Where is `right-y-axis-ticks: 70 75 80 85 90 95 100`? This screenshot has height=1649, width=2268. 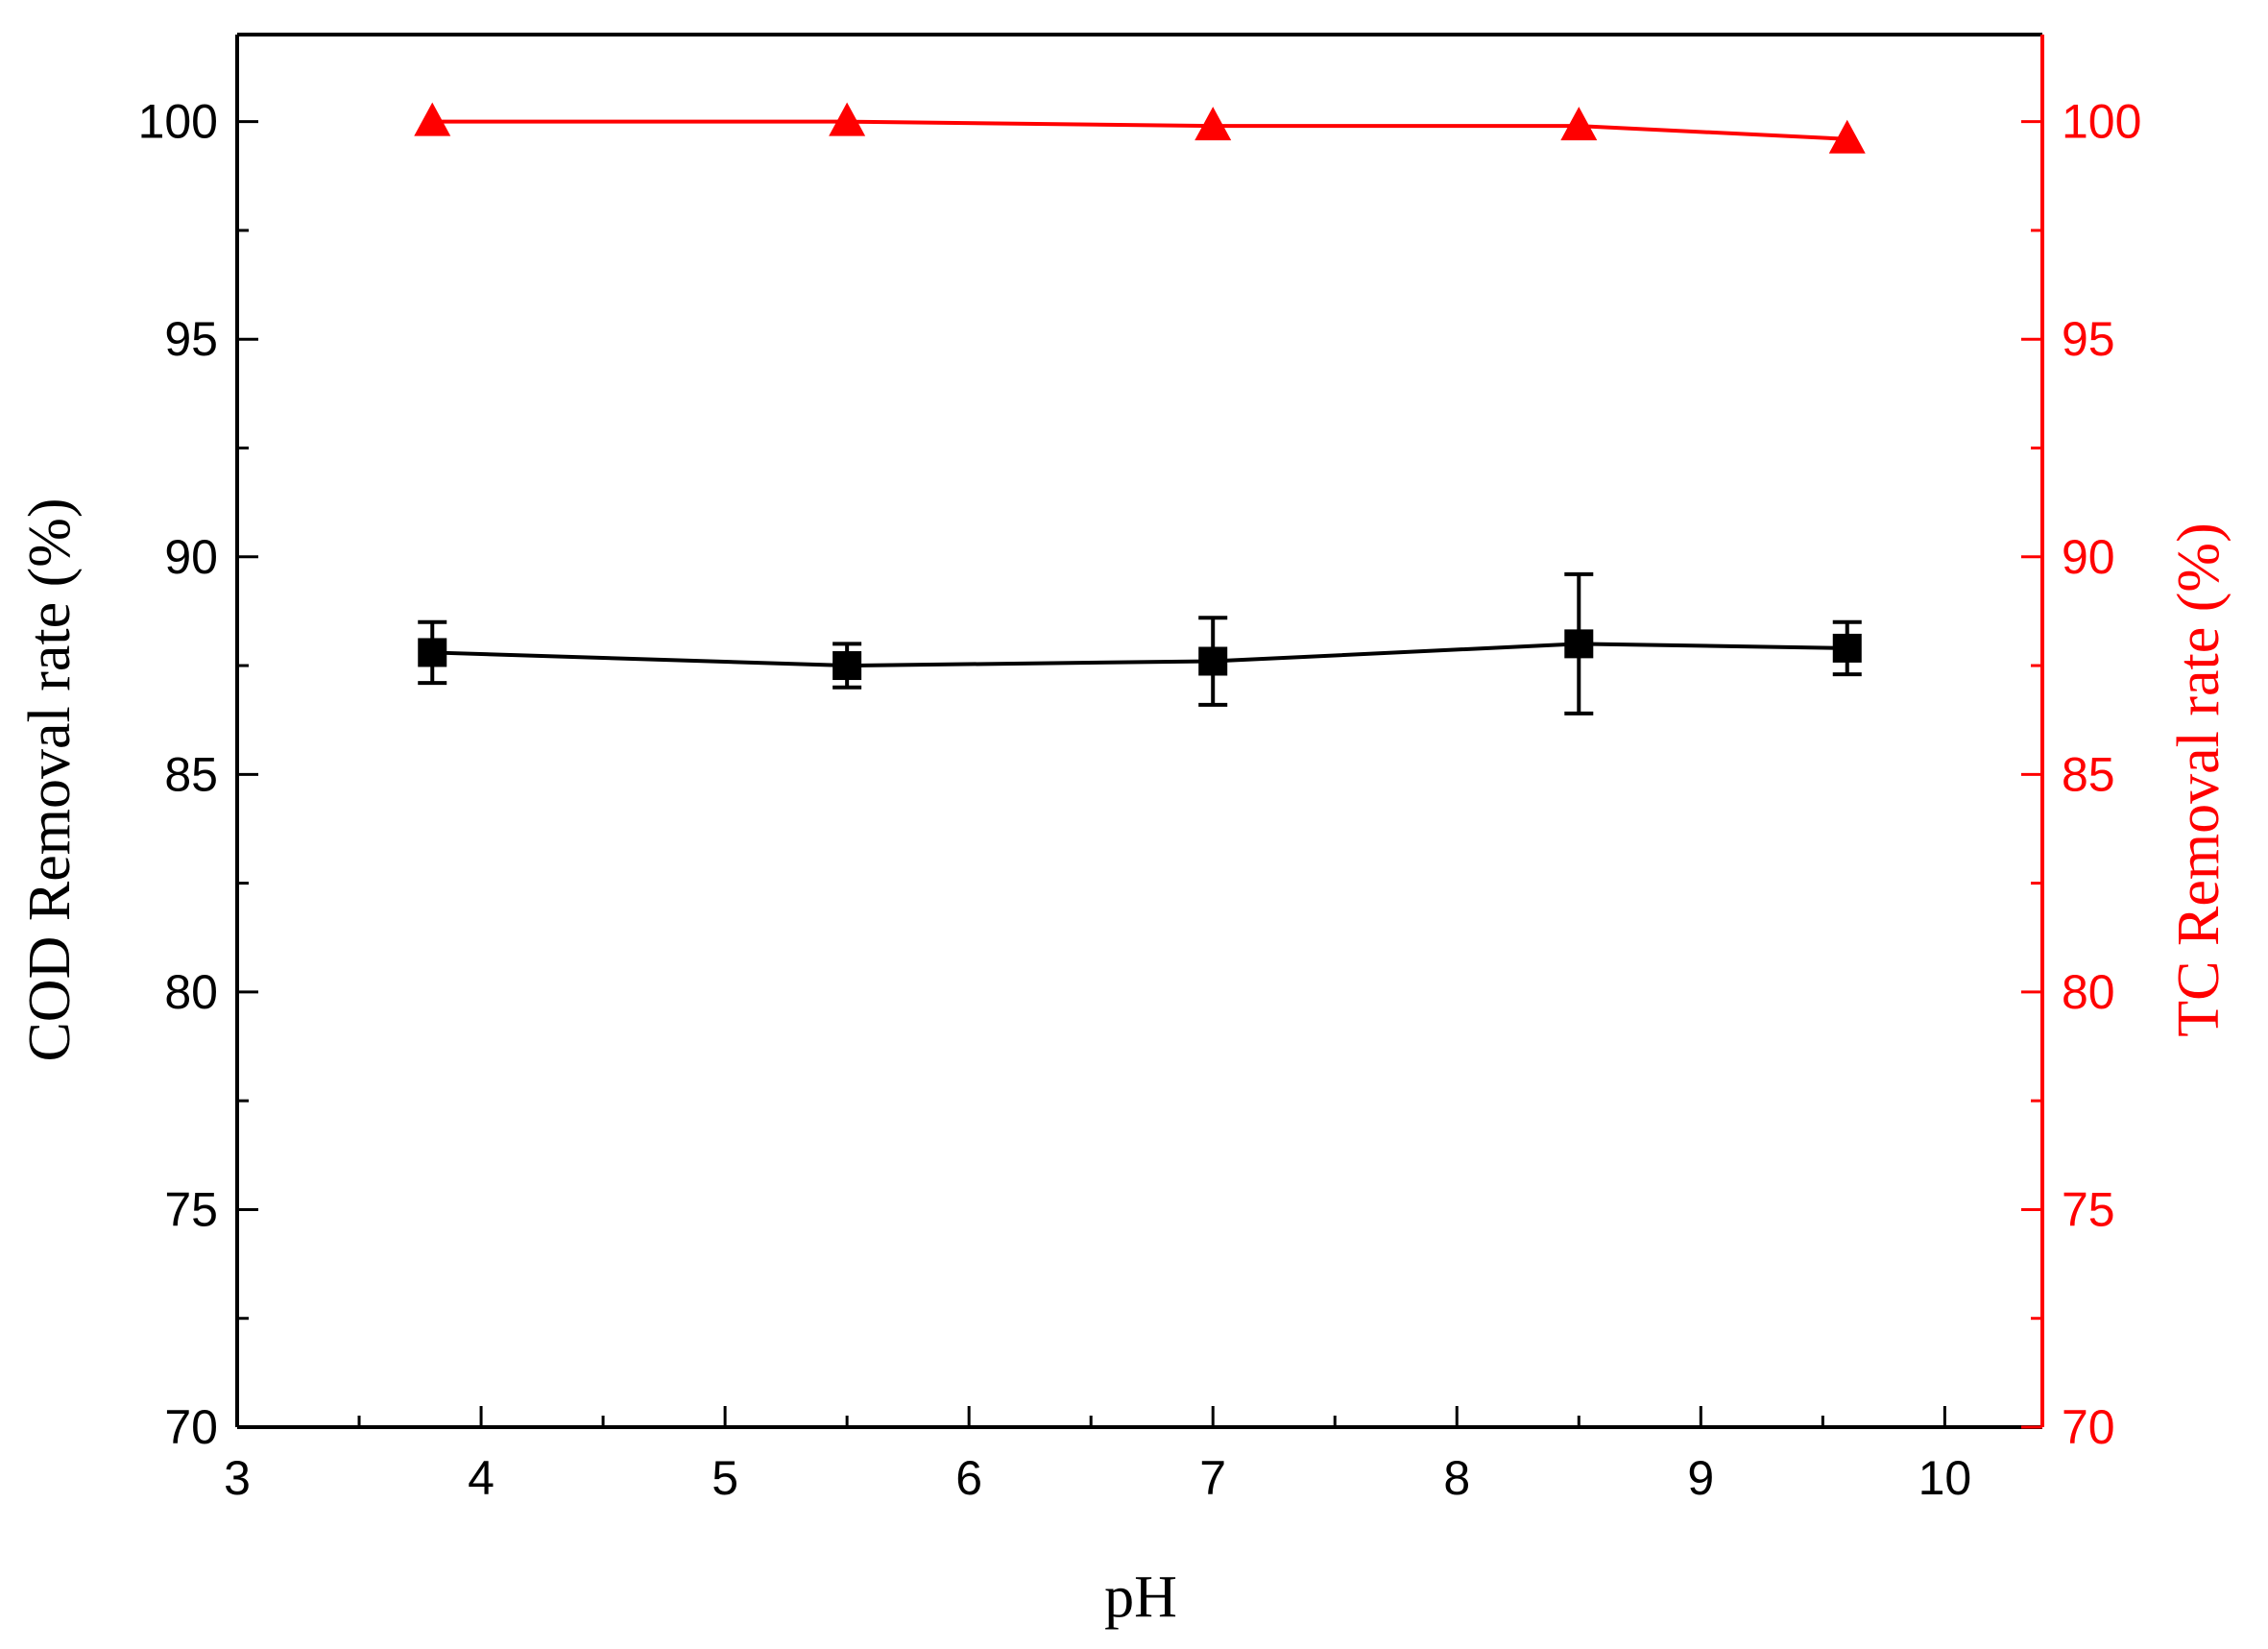
right-y-axis-ticks: 70 75 80 85 90 95 100 is located at coordinates (2081, 775).